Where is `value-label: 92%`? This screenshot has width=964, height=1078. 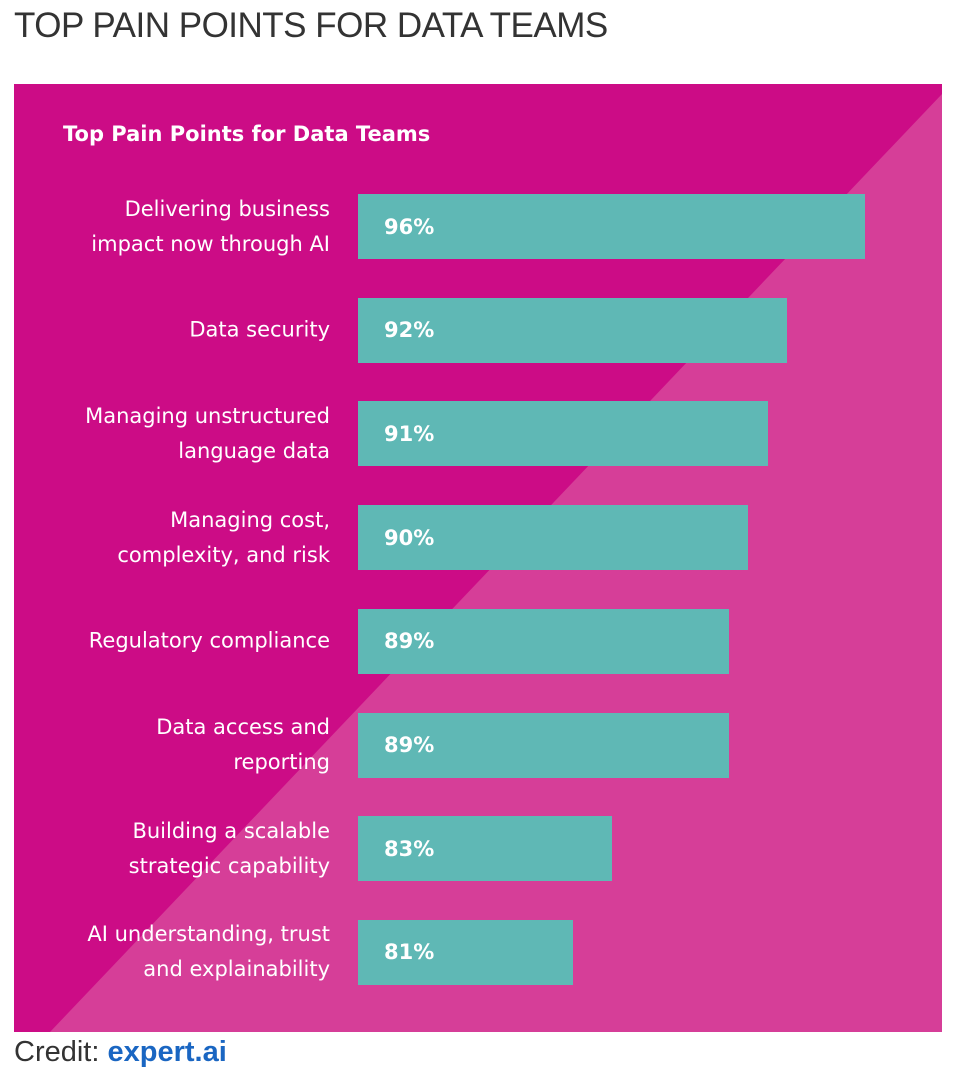 value-label: 92% is located at coordinates (409, 330).